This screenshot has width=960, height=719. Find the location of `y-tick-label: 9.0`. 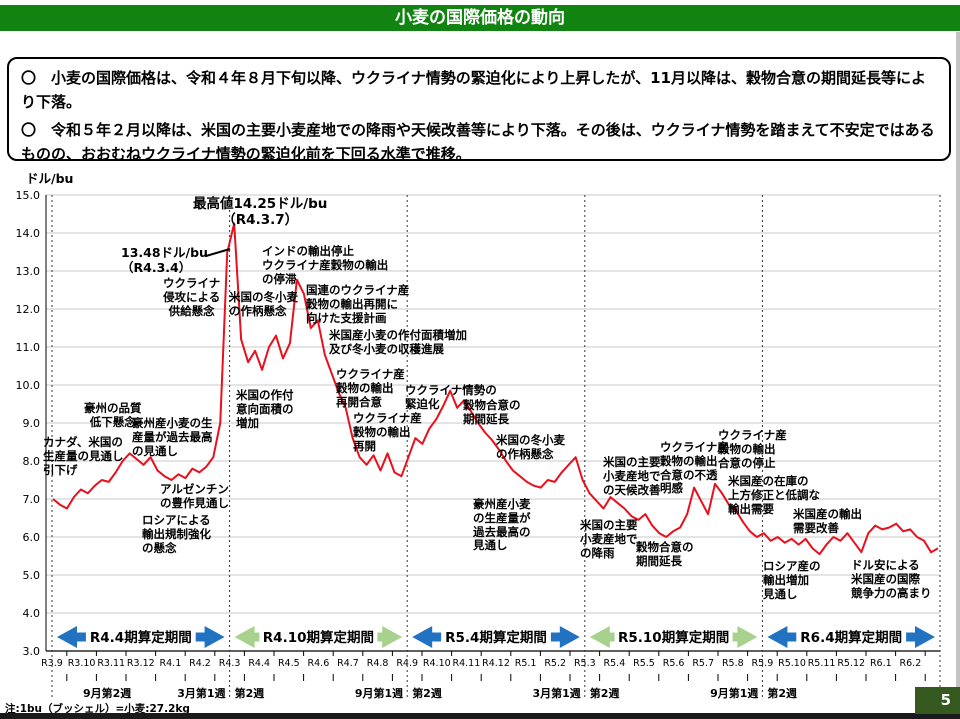

y-tick-label: 9.0 is located at coordinates (32, 423).